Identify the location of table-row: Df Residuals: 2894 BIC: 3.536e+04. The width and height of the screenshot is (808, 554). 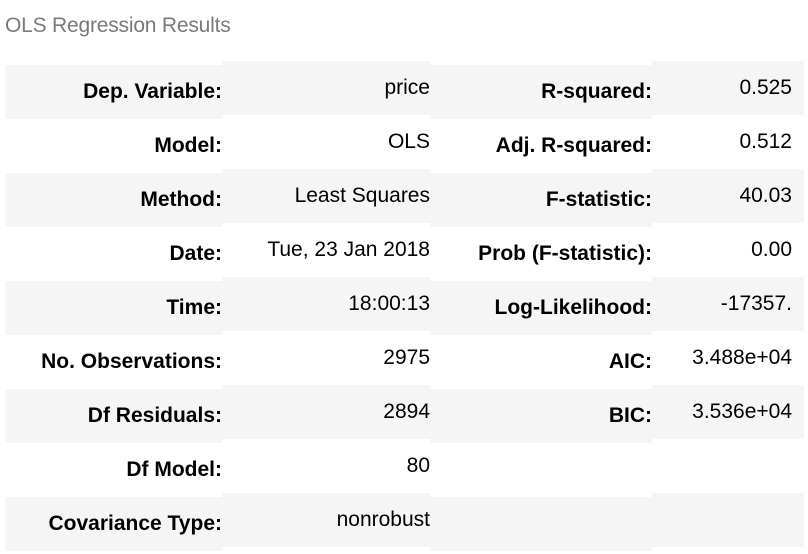
(404, 416).